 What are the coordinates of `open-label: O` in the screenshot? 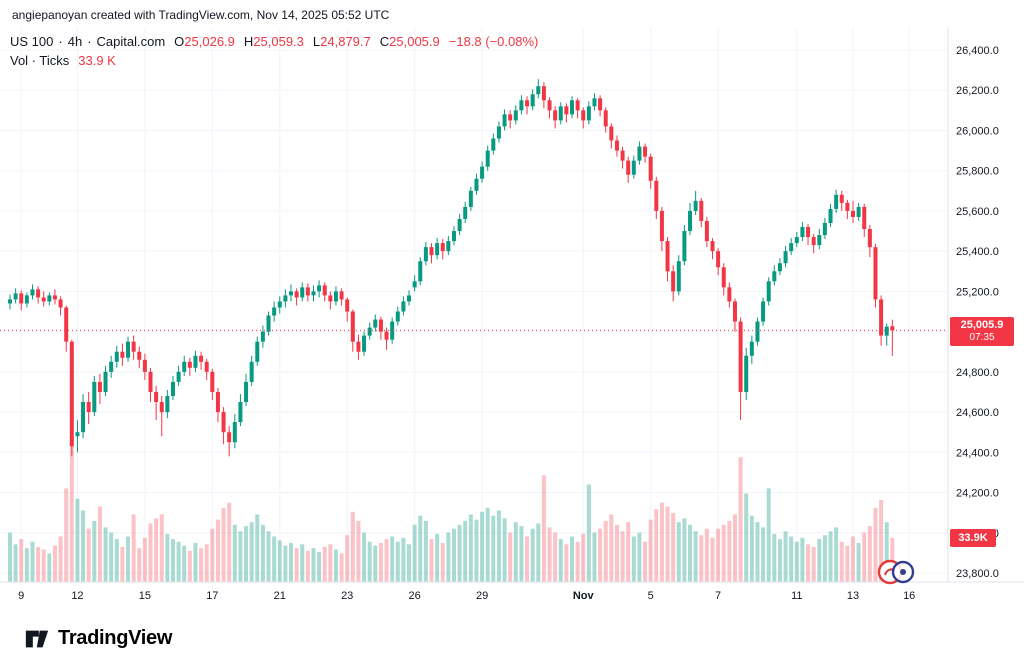 It's located at (179, 41).